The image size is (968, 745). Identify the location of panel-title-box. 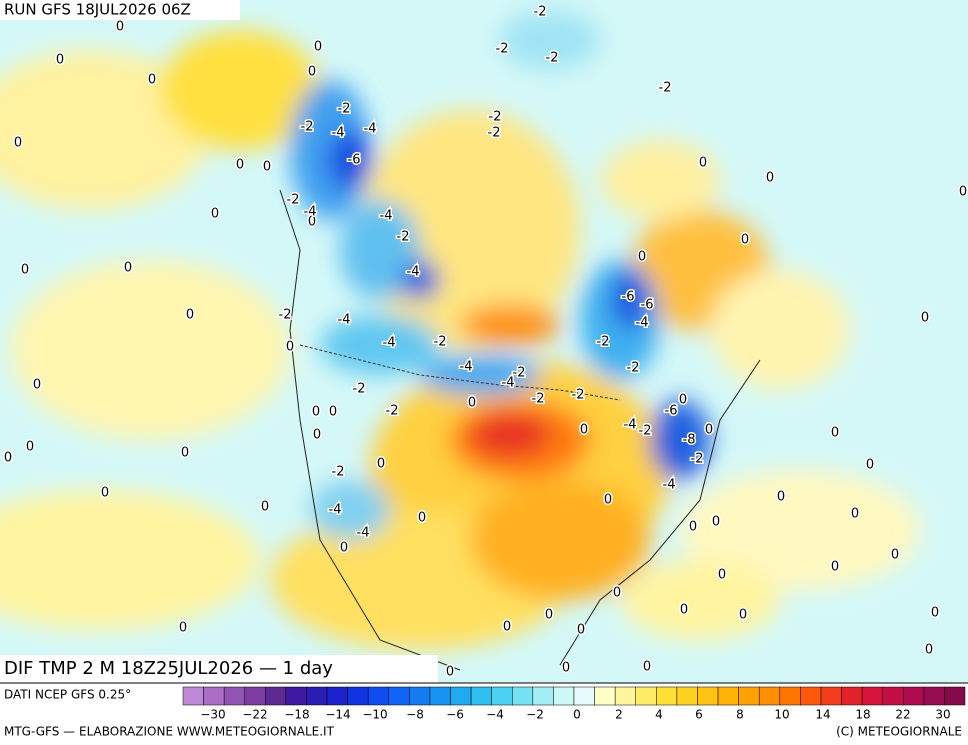
(219, 669).